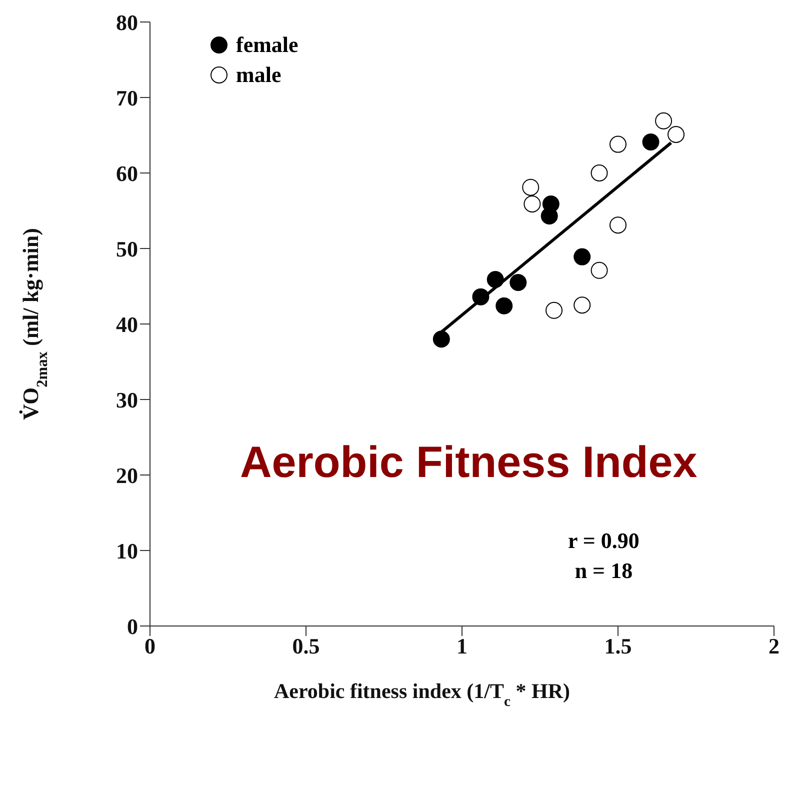 Image resolution: width=790 pixels, height=792 pixels. I want to click on y-tick-label: 30, so click(127, 399).